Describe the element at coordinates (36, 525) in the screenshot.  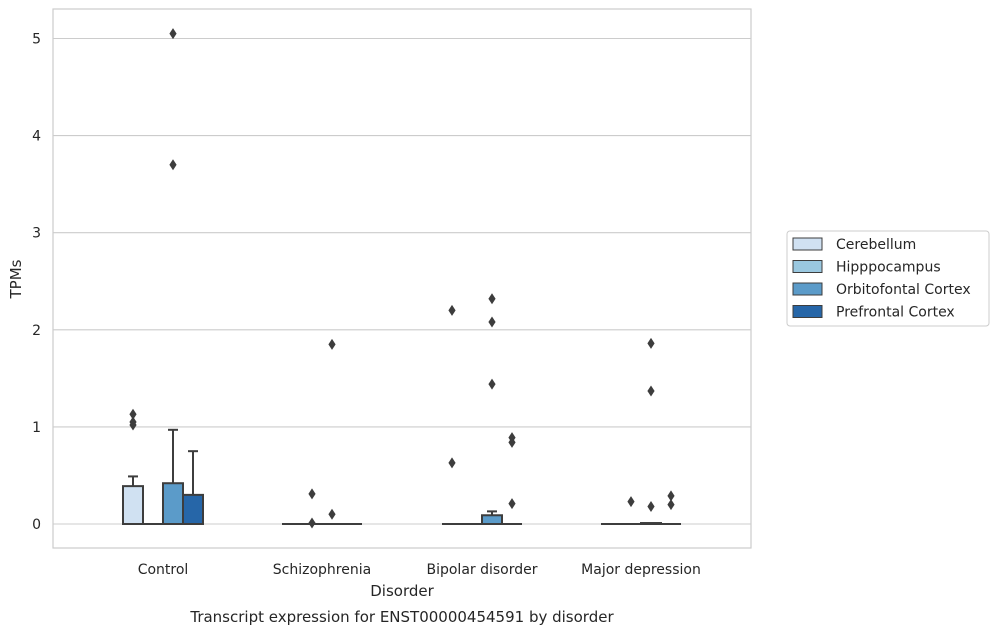
I see `y-tick-label: 0` at that location.